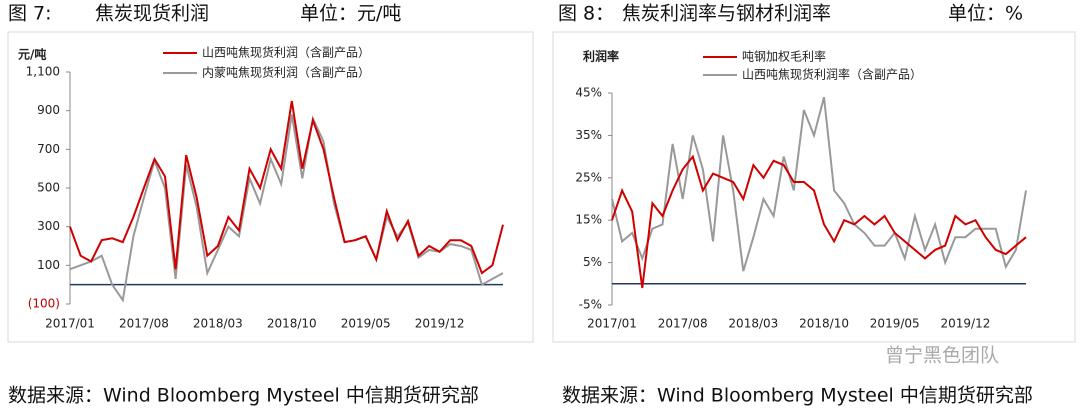  What do you see at coordinates (832, 74) in the screenshot?
I see `legend-label: 山西吨焦现货利润率（含副产品）` at bounding box center [832, 74].